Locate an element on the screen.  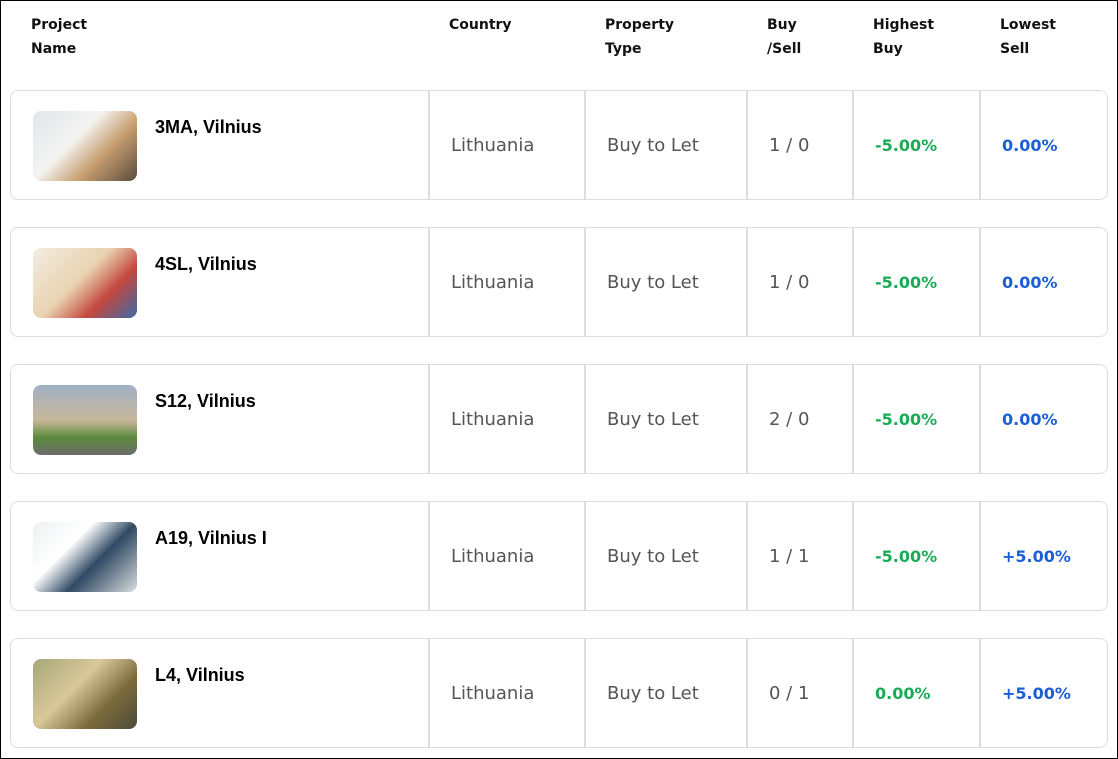
column-header: Property Type is located at coordinates (640, 37).